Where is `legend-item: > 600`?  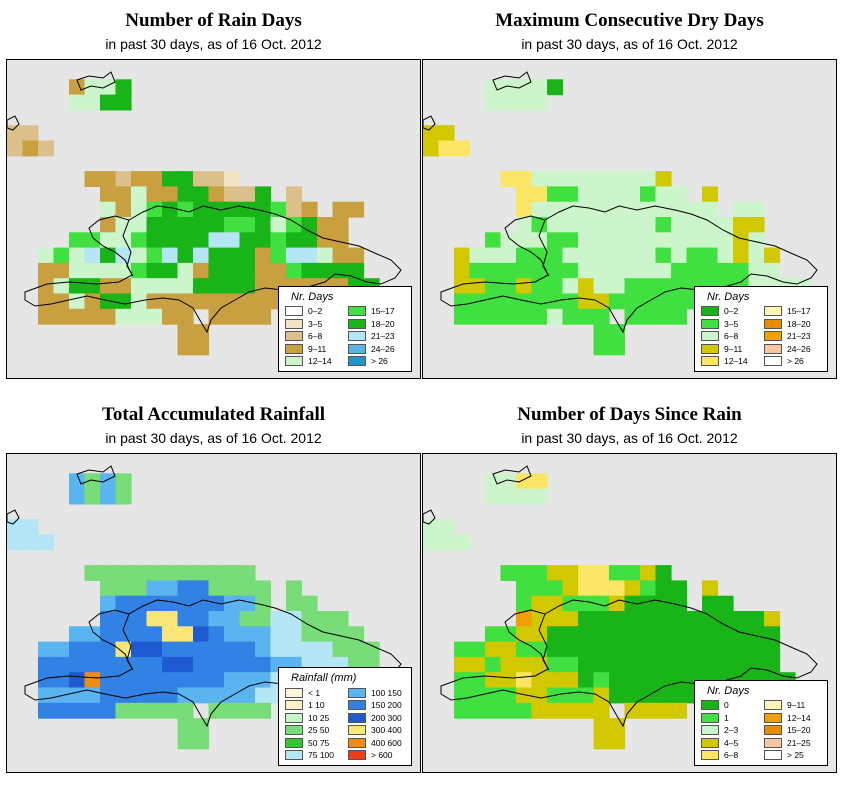
legend-item: > 600 is located at coordinates (376, 756).